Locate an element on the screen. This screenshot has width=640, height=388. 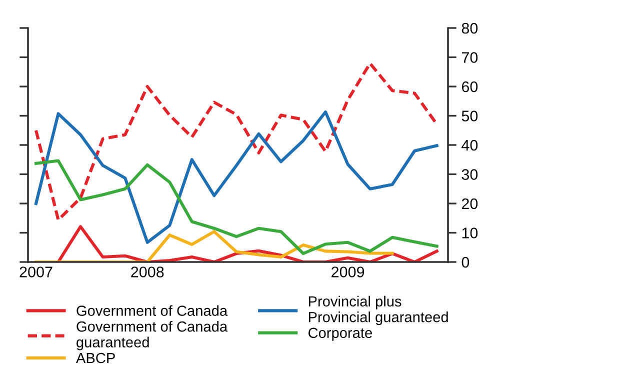
legend-label: ABCP is located at coordinates (95, 358).